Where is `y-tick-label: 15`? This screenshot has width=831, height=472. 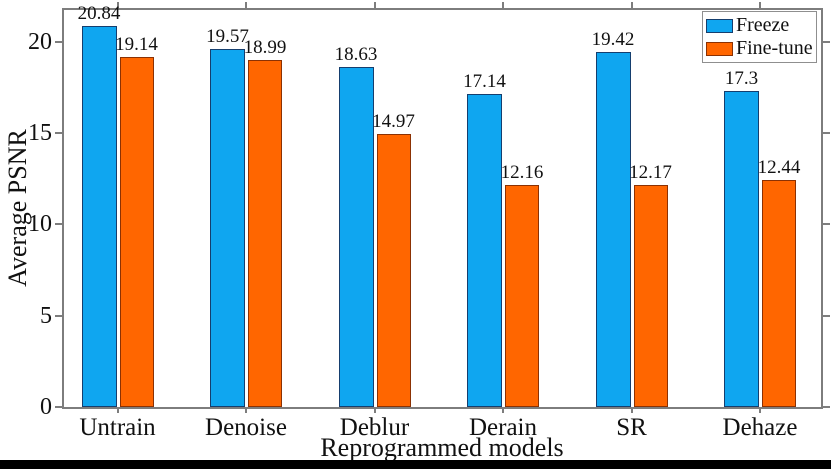
y-tick-label: 15 is located at coordinates (40, 132).